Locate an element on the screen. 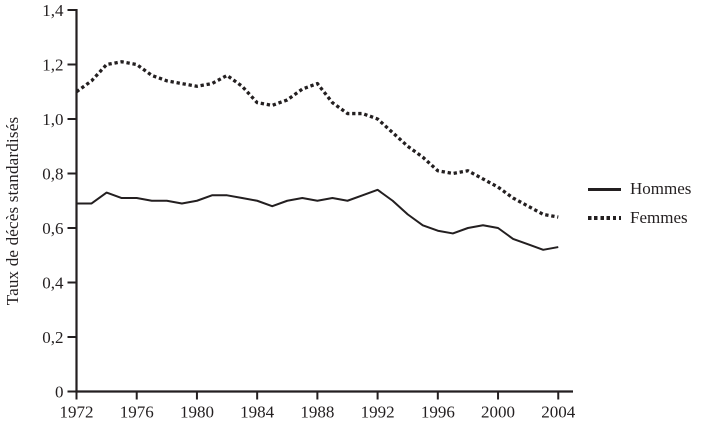 The height and width of the screenshot is (437, 701). x-tick-label: 1972 is located at coordinates (77, 412).